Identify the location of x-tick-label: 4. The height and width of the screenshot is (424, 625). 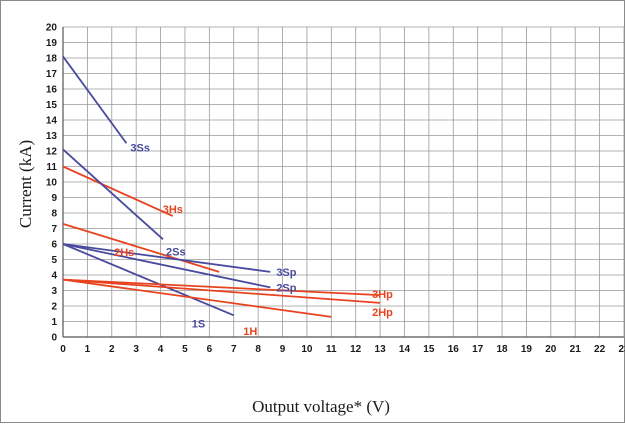
(161, 349).